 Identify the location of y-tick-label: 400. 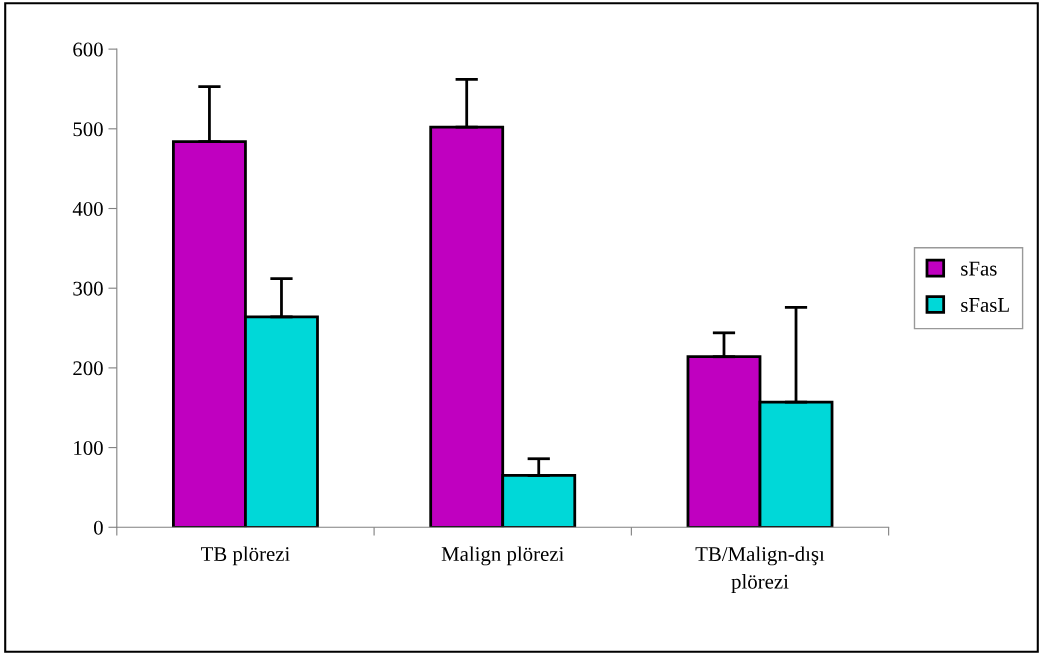
(87, 208).